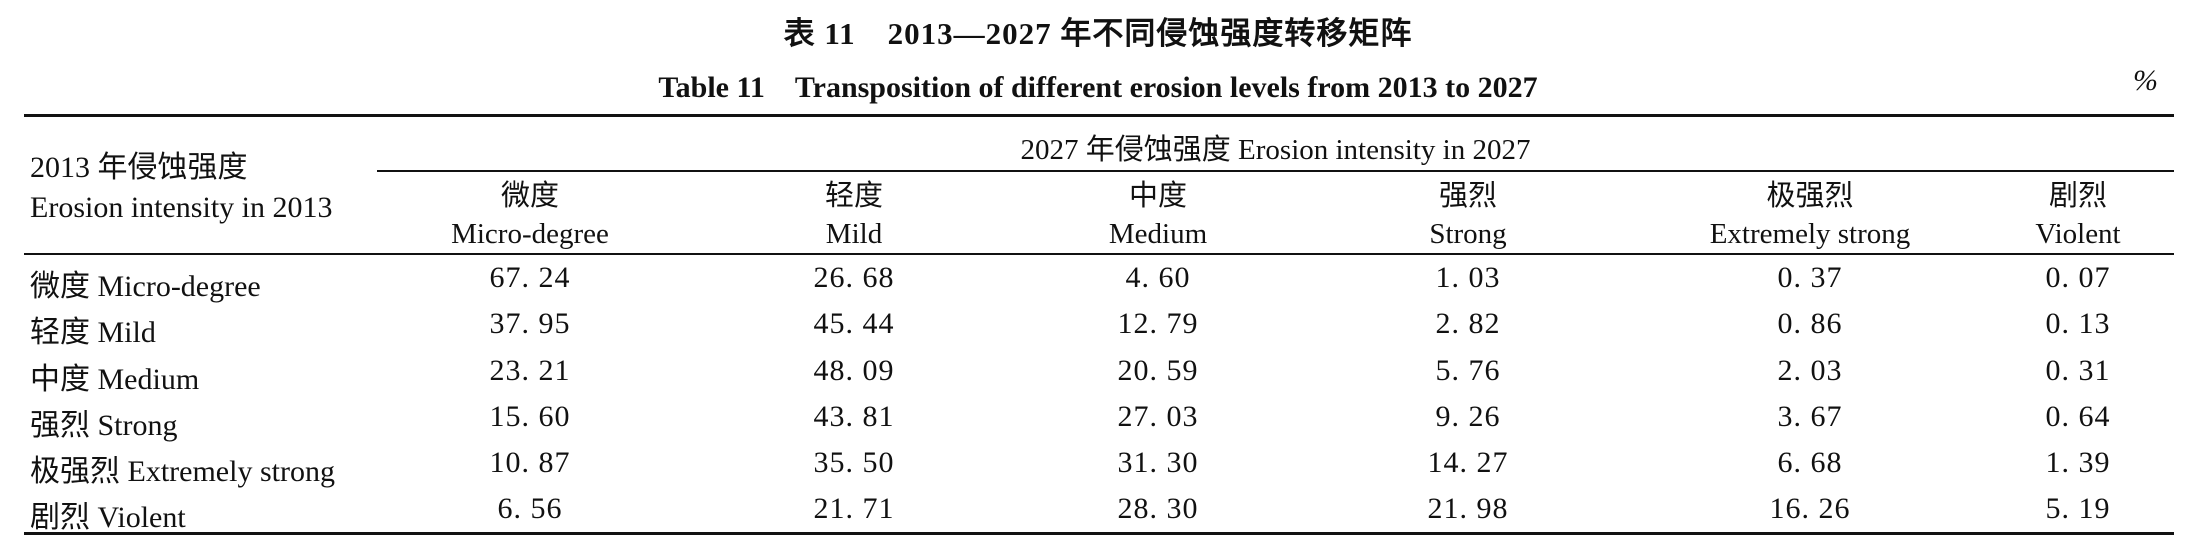 The width and height of the screenshot is (2196, 553). What do you see at coordinates (1158, 215) in the screenshot?
I see `column-header-medium: 中度 Medium` at bounding box center [1158, 215].